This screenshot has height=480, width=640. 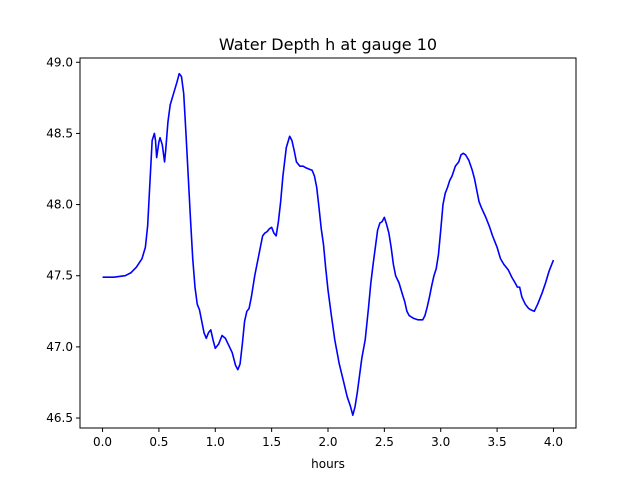 What do you see at coordinates (271, 442) in the screenshot?
I see `x-tick-label: 1.5` at bounding box center [271, 442].